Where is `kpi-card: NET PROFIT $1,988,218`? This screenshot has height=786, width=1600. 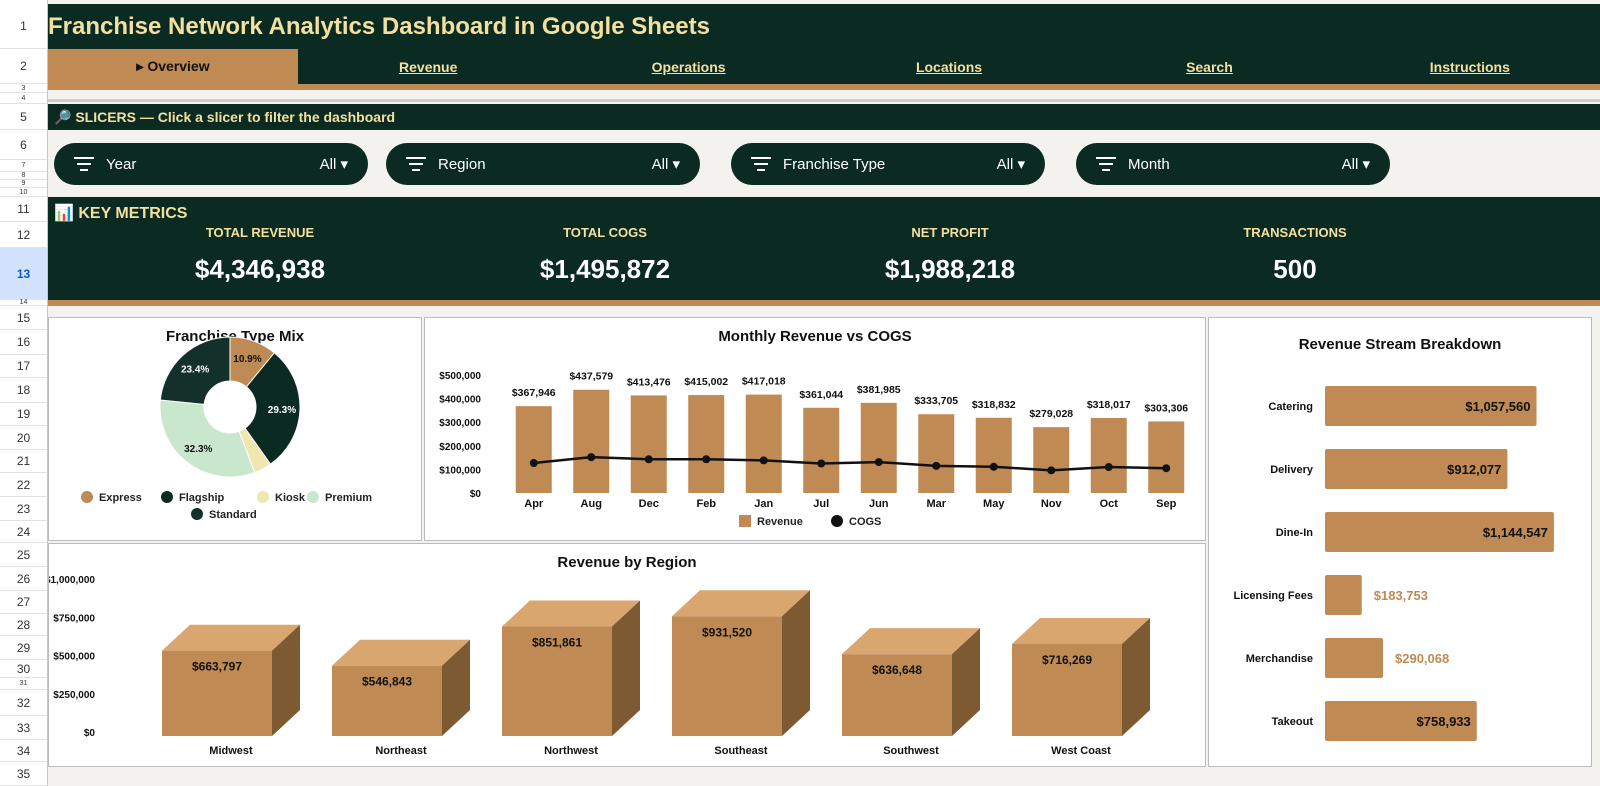 kpi-card: NET PROFIT $1,988,218 is located at coordinates (950, 255).